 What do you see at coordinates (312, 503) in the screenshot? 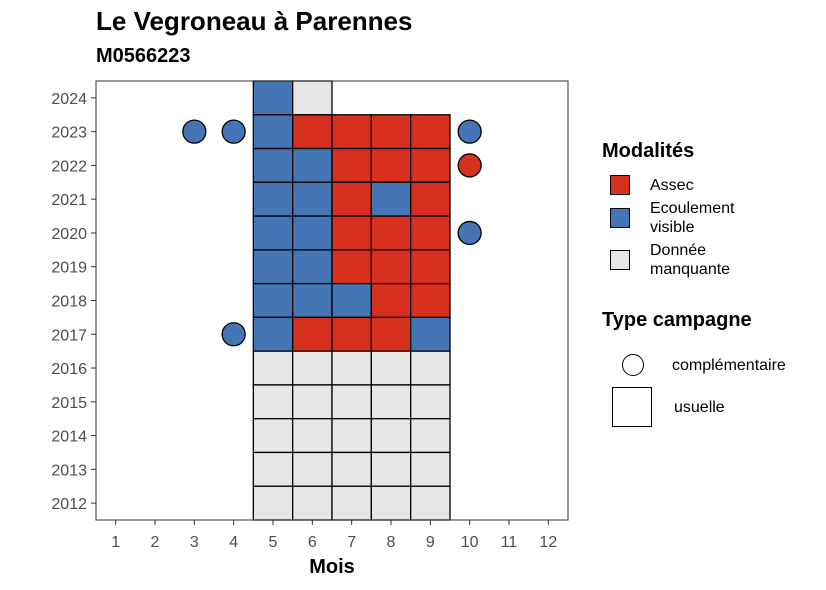
I see `cell-2012-6-donnee-manquante` at bounding box center [312, 503].